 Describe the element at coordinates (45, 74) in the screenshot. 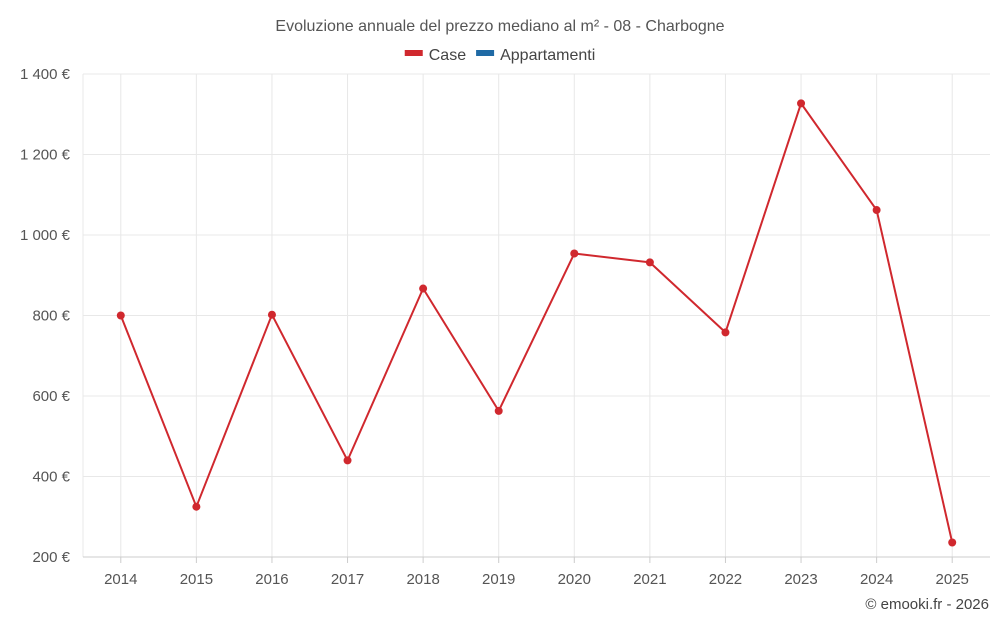

I see `y-tick-label: 1 400 €` at that location.